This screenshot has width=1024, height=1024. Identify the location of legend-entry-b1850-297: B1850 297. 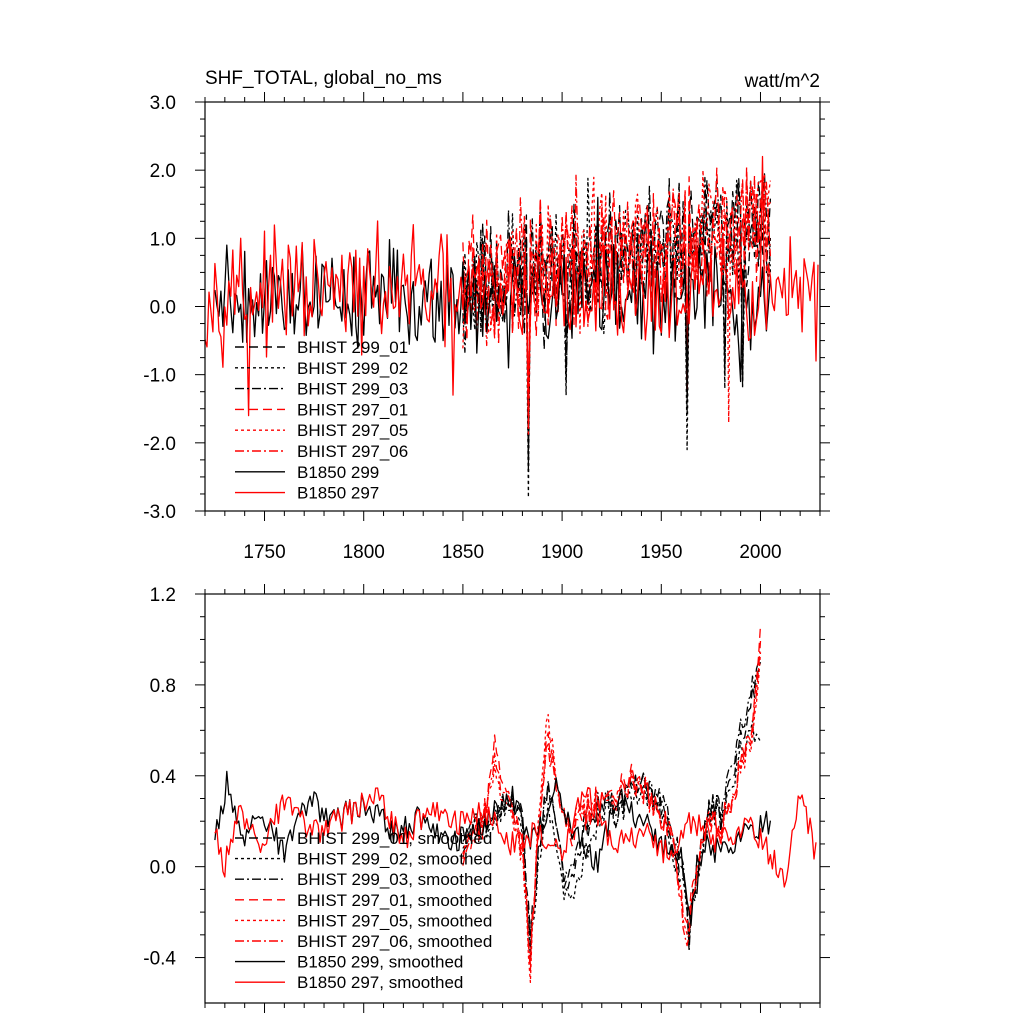
(307, 493).